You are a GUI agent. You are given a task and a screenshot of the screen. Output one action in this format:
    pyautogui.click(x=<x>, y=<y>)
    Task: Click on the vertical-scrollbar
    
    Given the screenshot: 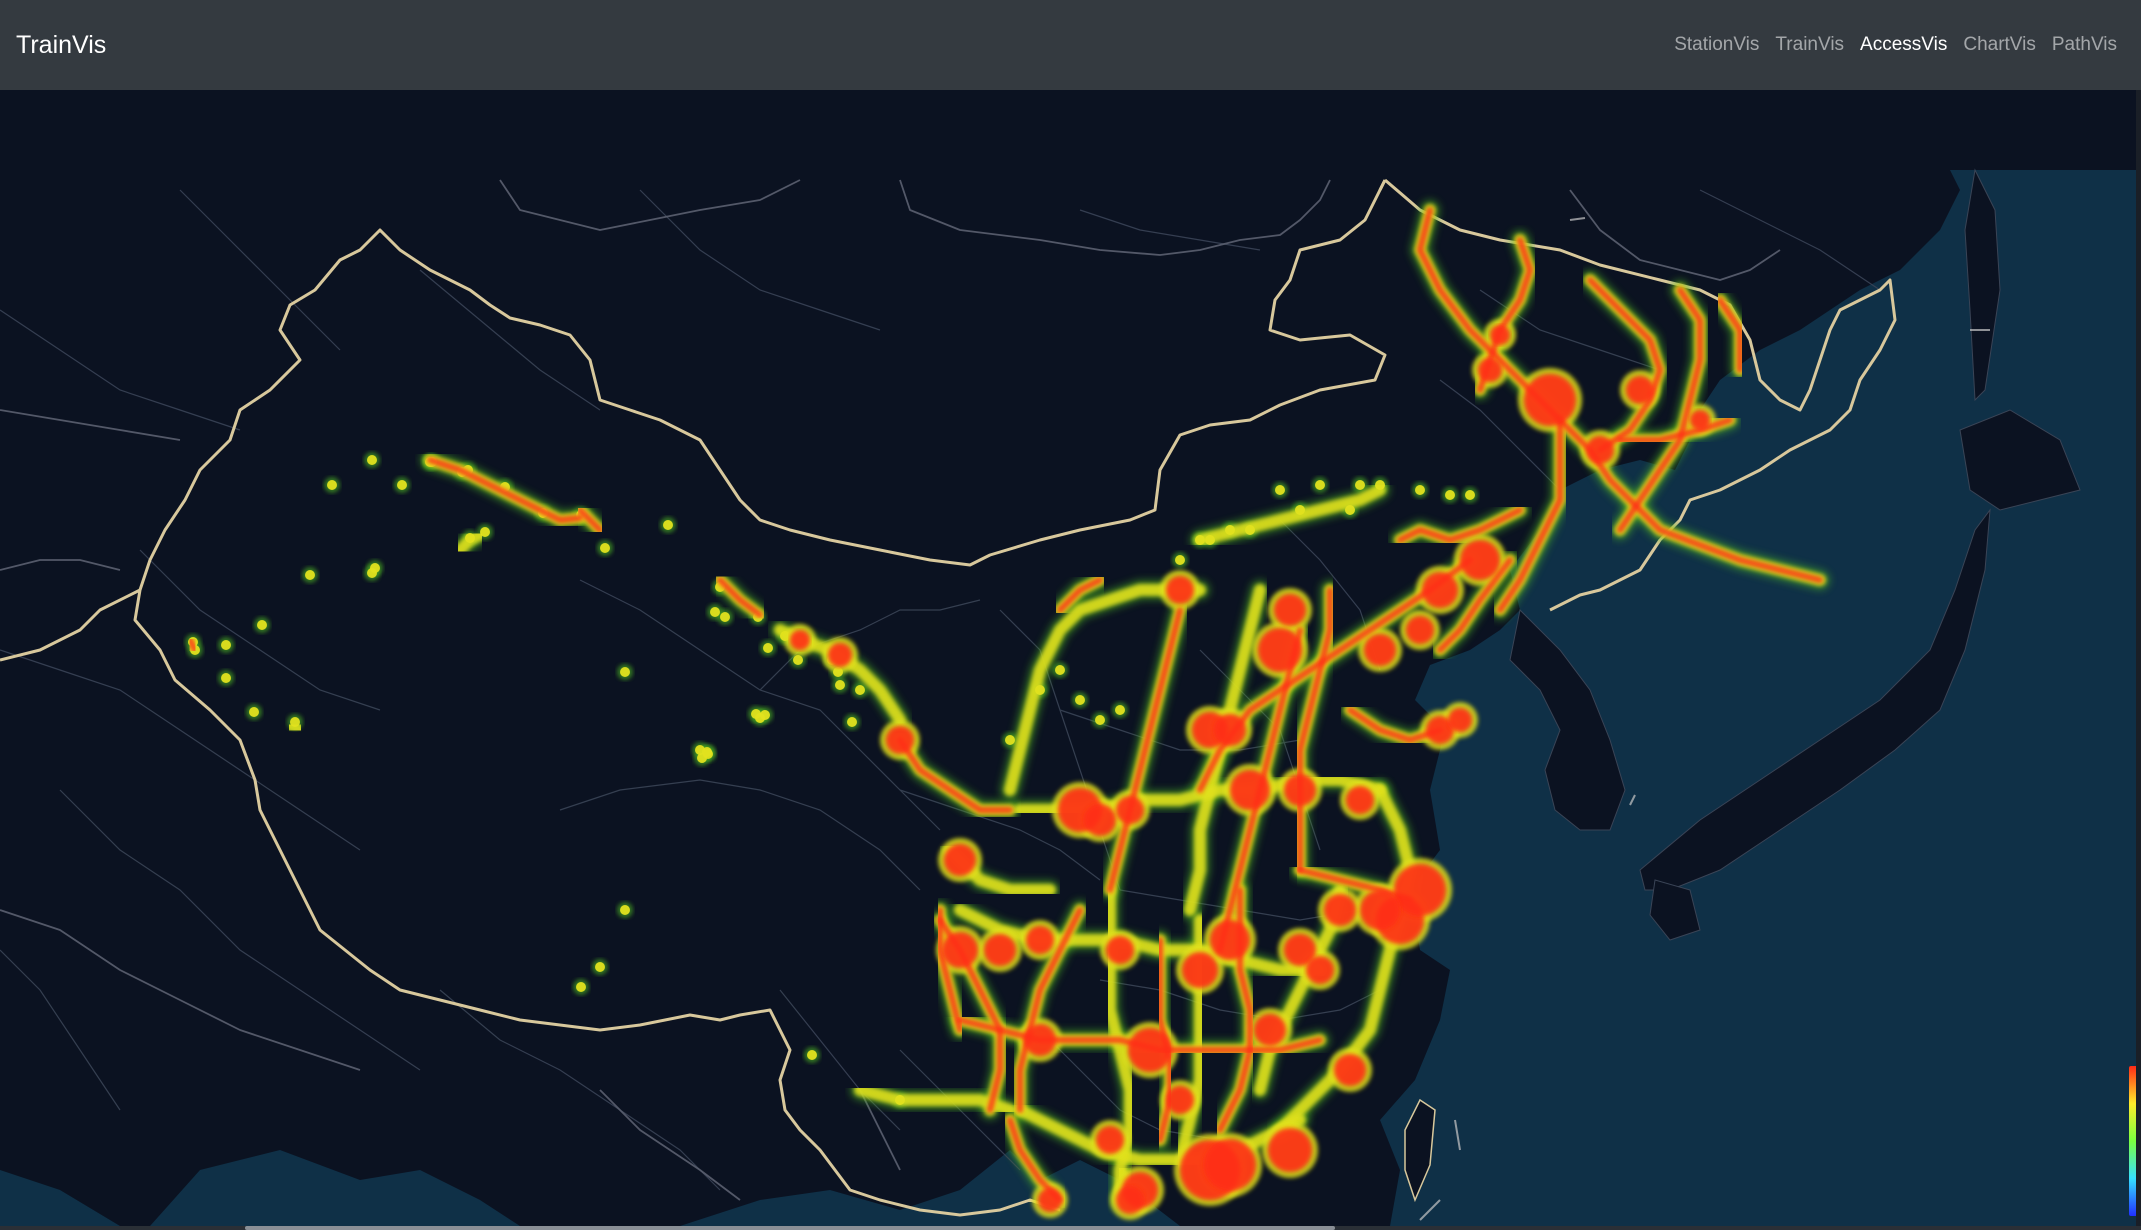 What is the action you would take?
    pyautogui.click(x=2138, y=660)
    